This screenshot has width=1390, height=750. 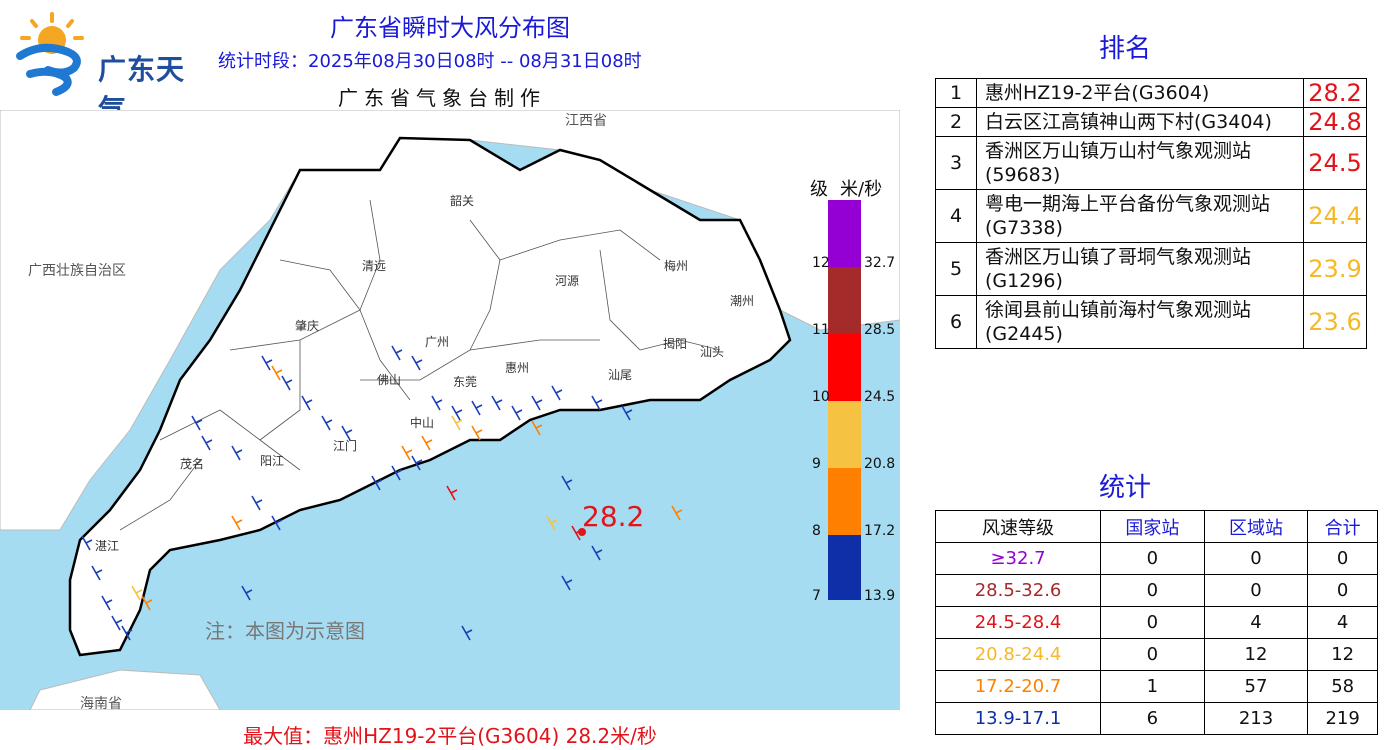 What do you see at coordinates (1140, 163) in the screenshot?
I see `station-name: 香洲区万山镇万山村气象观测站(59683)` at bounding box center [1140, 163].